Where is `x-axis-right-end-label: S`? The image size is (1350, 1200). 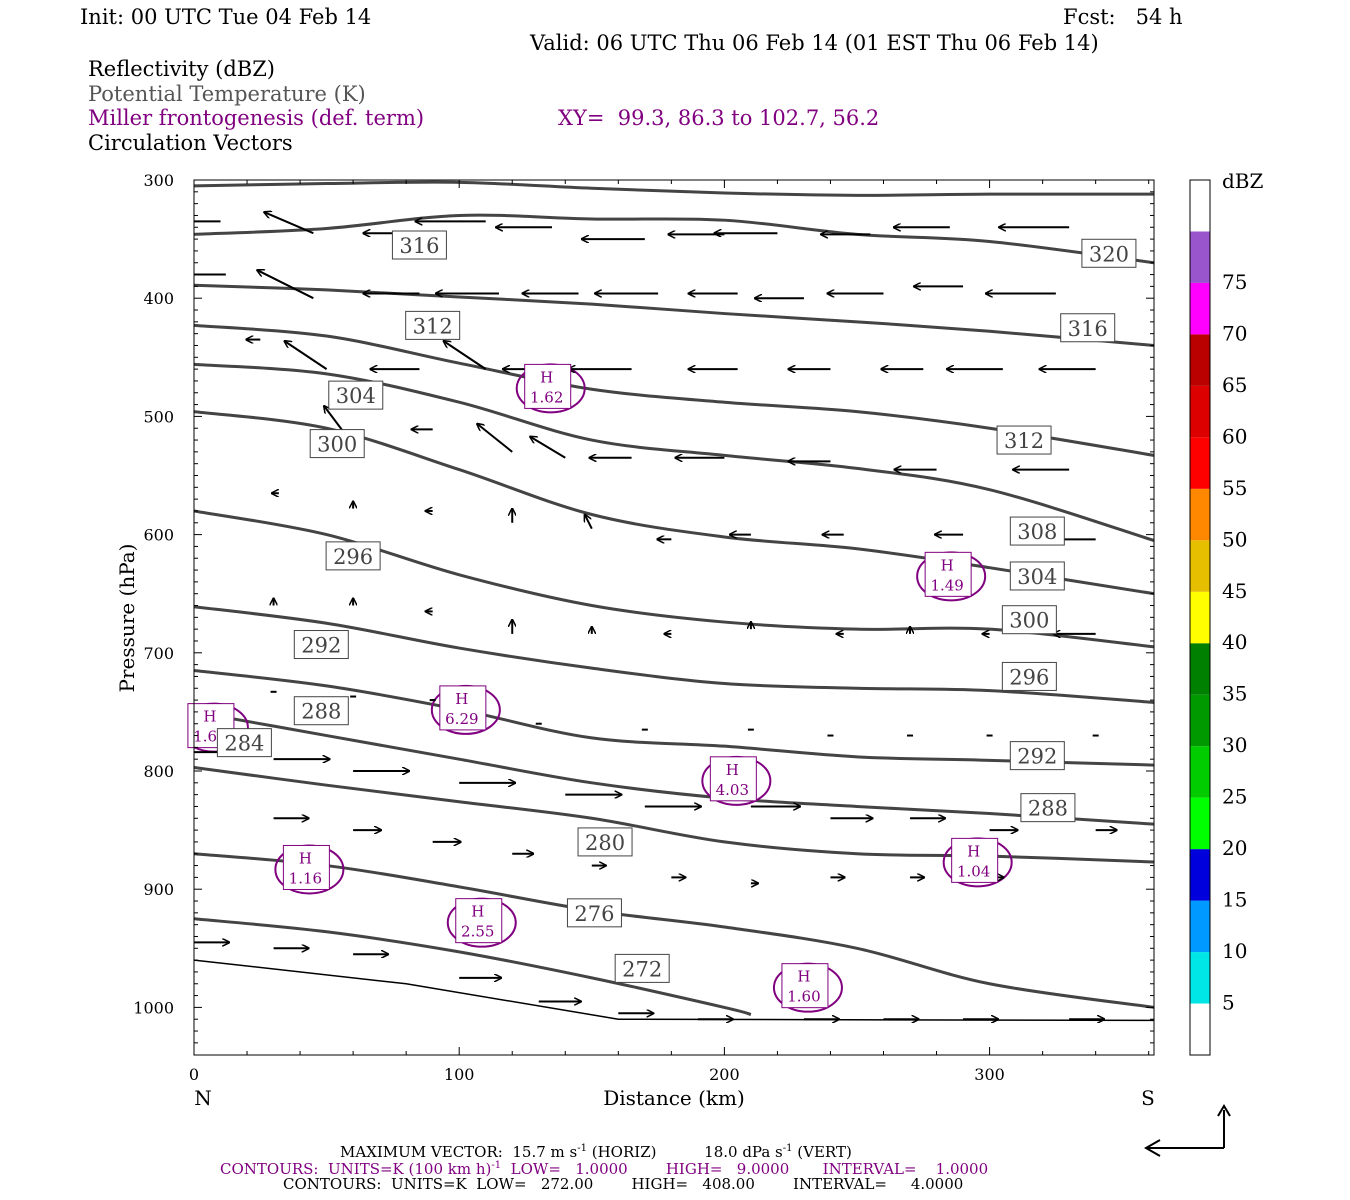
x-axis-right-end-label: S is located at coordinates (1148, 1098).